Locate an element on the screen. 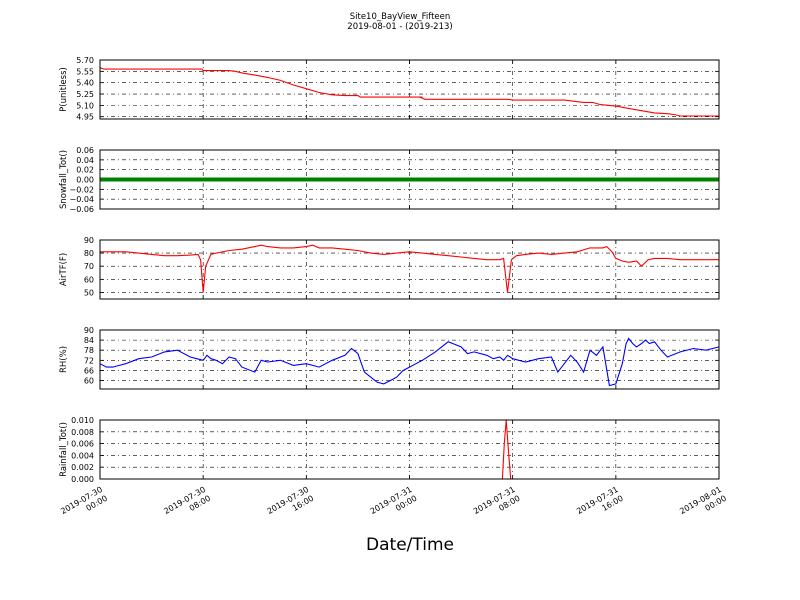 The height and width of the screenshot is (600, 800). y-tick-label: −0.02 is located at coordinates (81, 189).